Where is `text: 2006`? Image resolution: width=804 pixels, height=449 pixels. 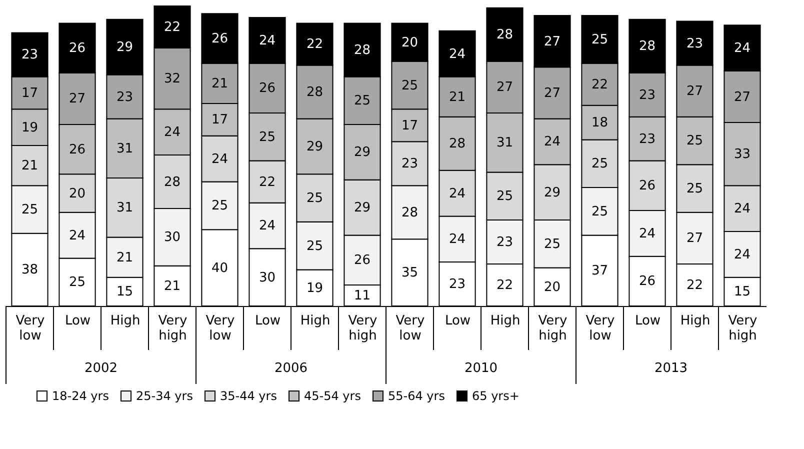 text: 2006 is located at coordinates (291, 368).